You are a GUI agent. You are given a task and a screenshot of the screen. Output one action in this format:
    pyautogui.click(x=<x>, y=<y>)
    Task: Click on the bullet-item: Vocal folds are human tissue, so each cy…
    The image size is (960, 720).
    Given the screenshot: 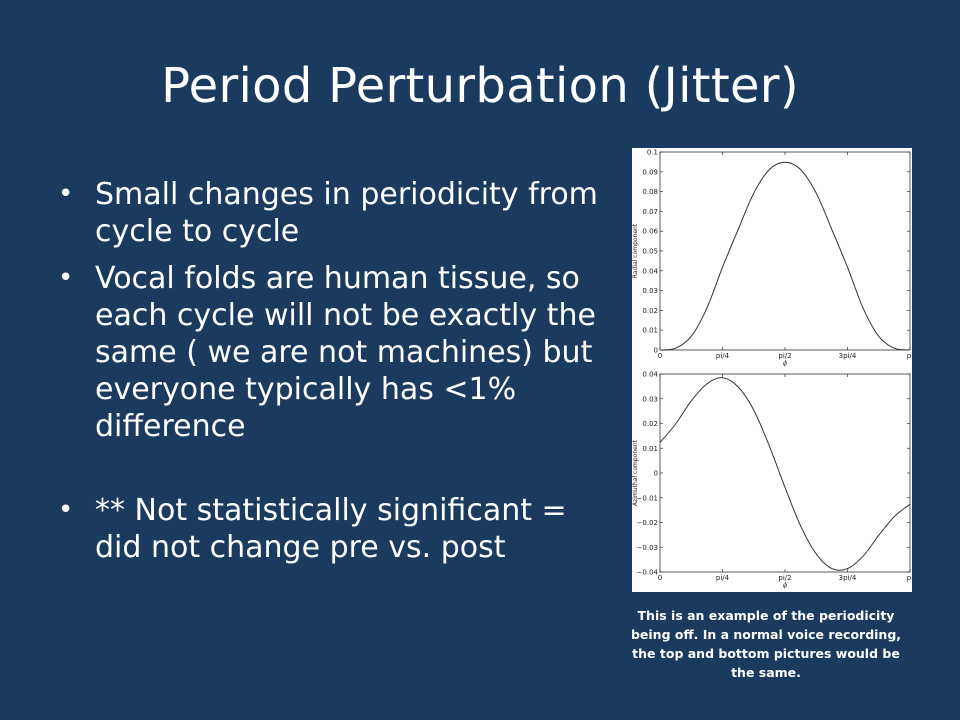 What is the action you would take?
    pyautogui.click(x=338, y=352)
    